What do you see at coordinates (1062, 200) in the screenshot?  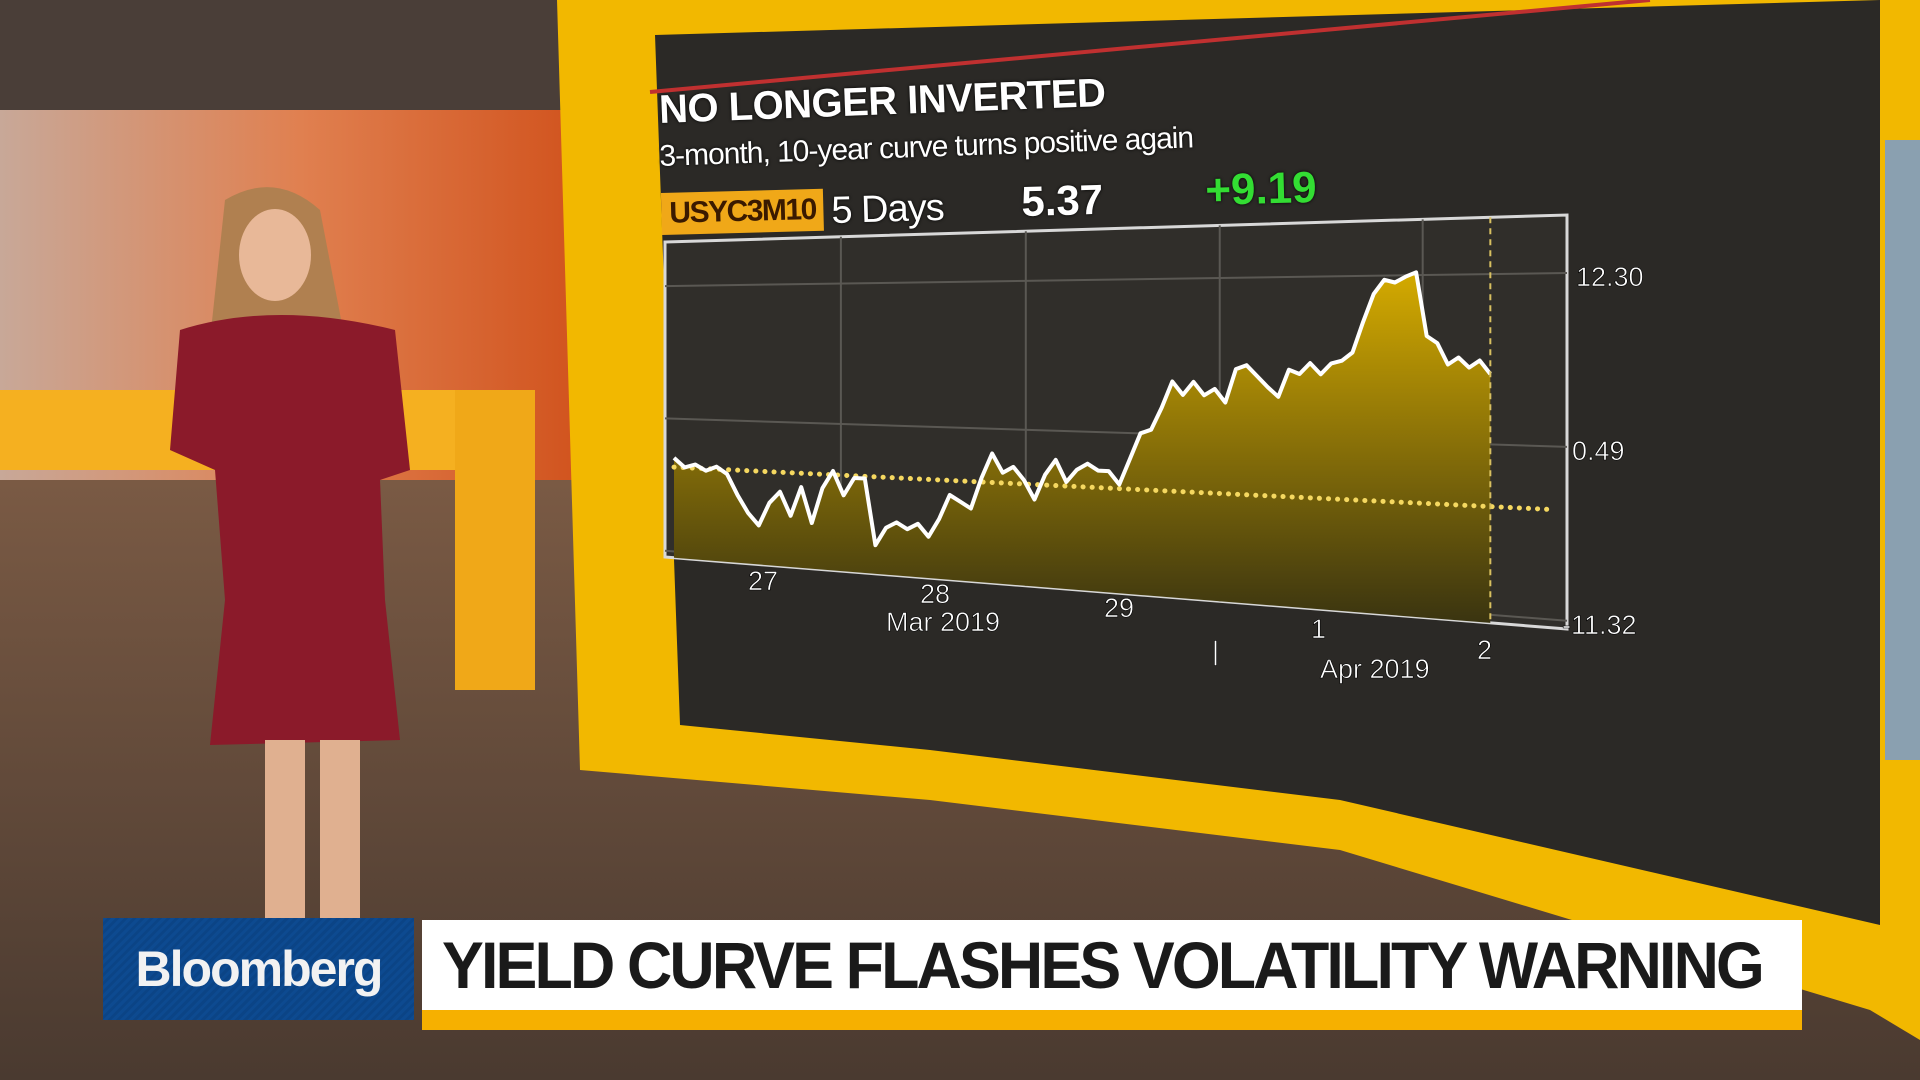 I see `last-value: 5.37` at bounding box center [1062, 200].